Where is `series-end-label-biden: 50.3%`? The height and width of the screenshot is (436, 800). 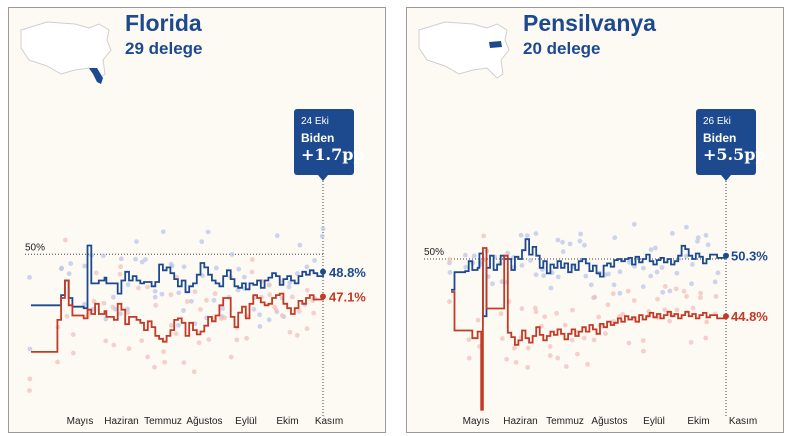 series-end-label-biden: 50.3% is located at coordinates (749, 256).